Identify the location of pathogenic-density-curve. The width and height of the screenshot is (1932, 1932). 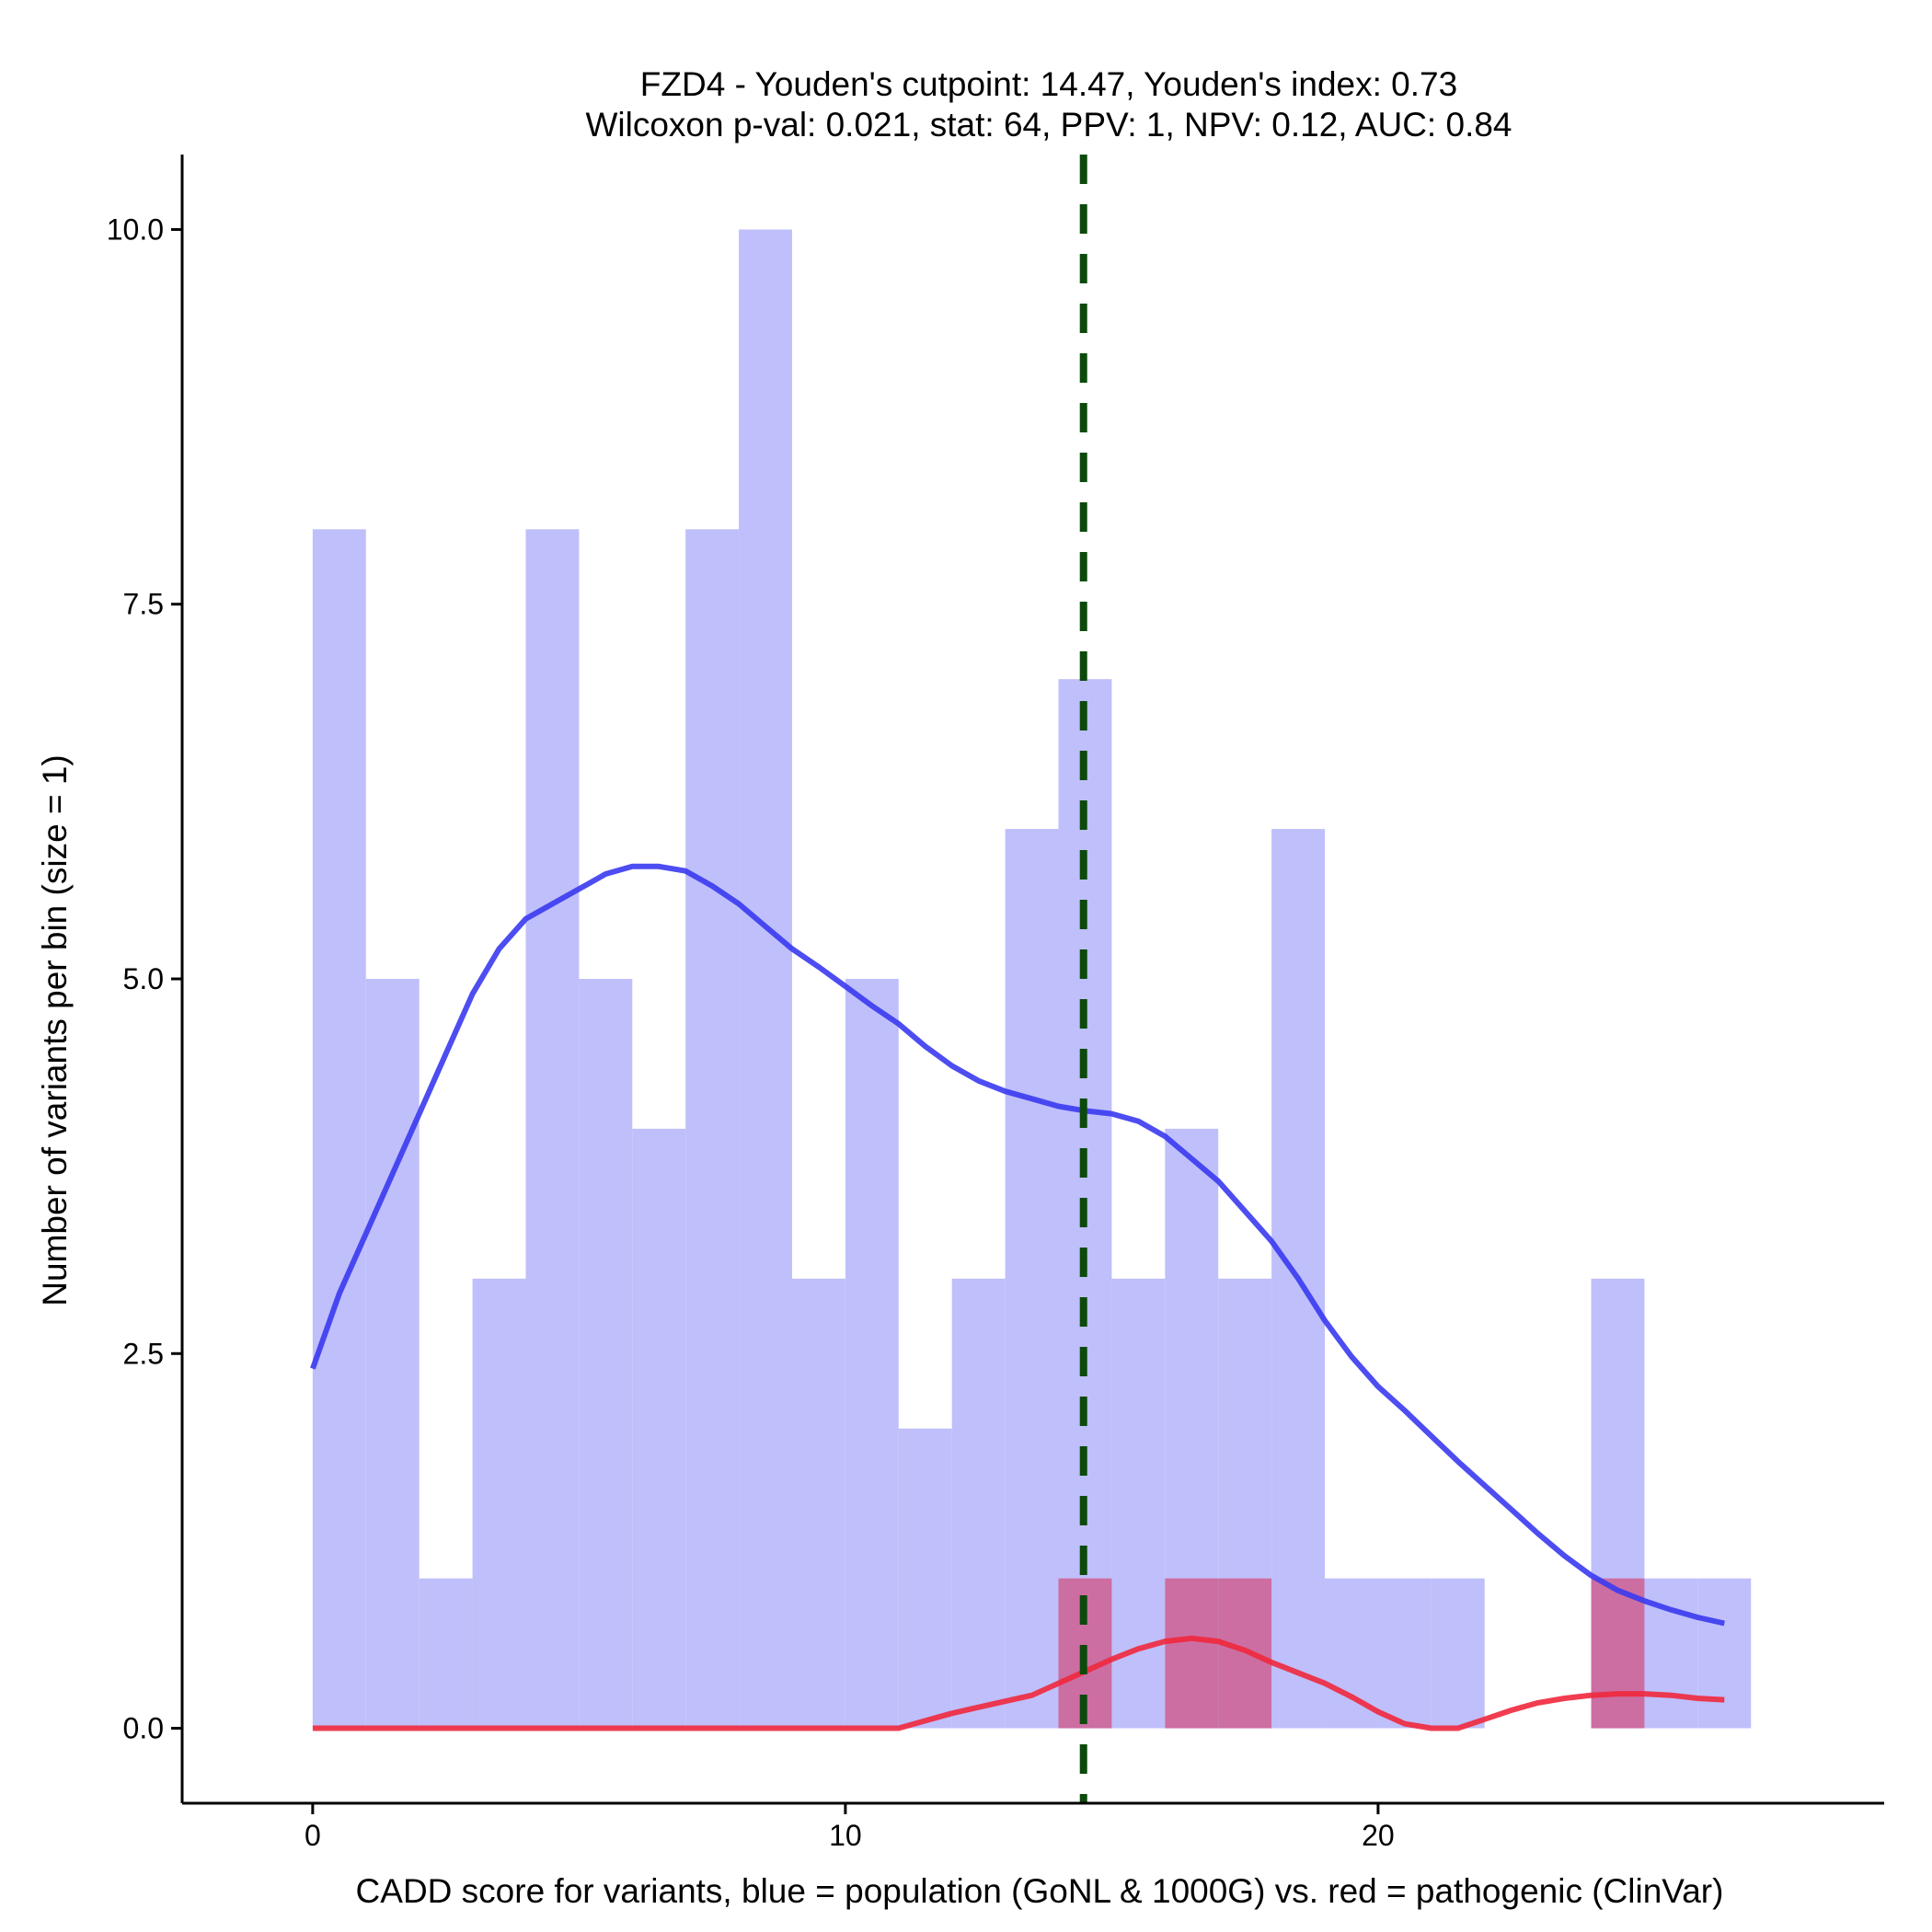
(1018, 1683).